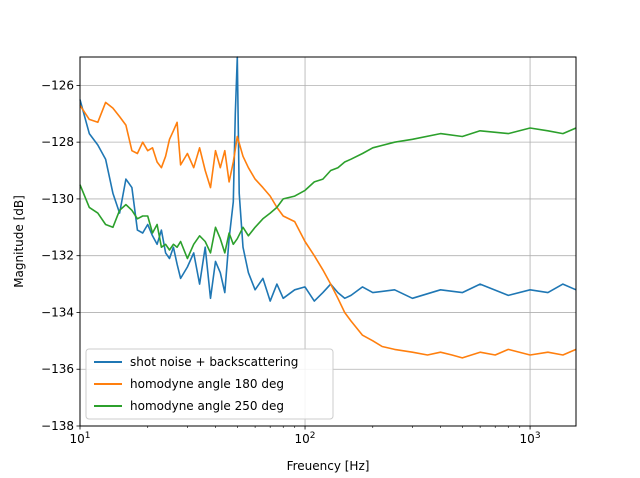 Image resolution: width=640 pixels, height=478 pixels. I want to click on y-tick-label: −130, so click(57, 199).